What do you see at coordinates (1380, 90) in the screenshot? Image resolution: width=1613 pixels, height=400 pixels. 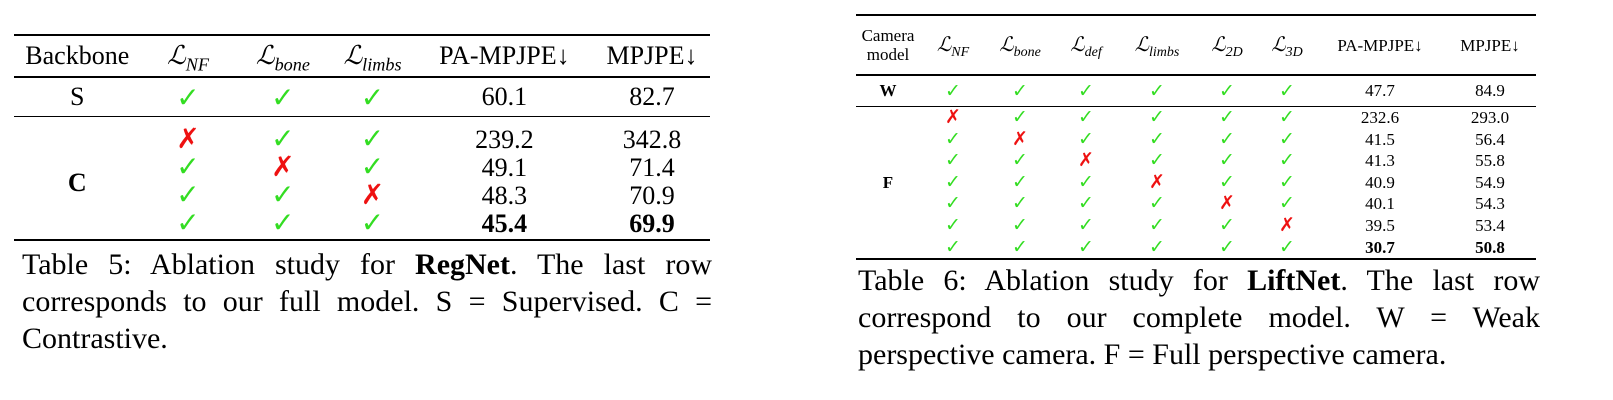 I see `cell-pa-mpjpe: 47.7` at bounding box center [1380, 90].